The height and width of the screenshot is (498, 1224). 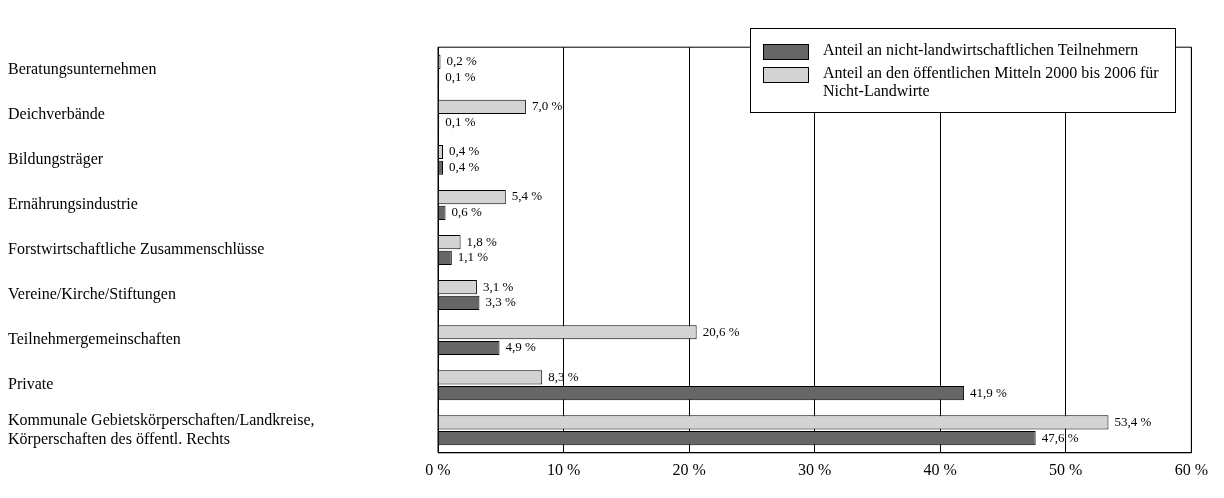 I want to click on x-tick-label: 30 %, so click(x=815, y=469).